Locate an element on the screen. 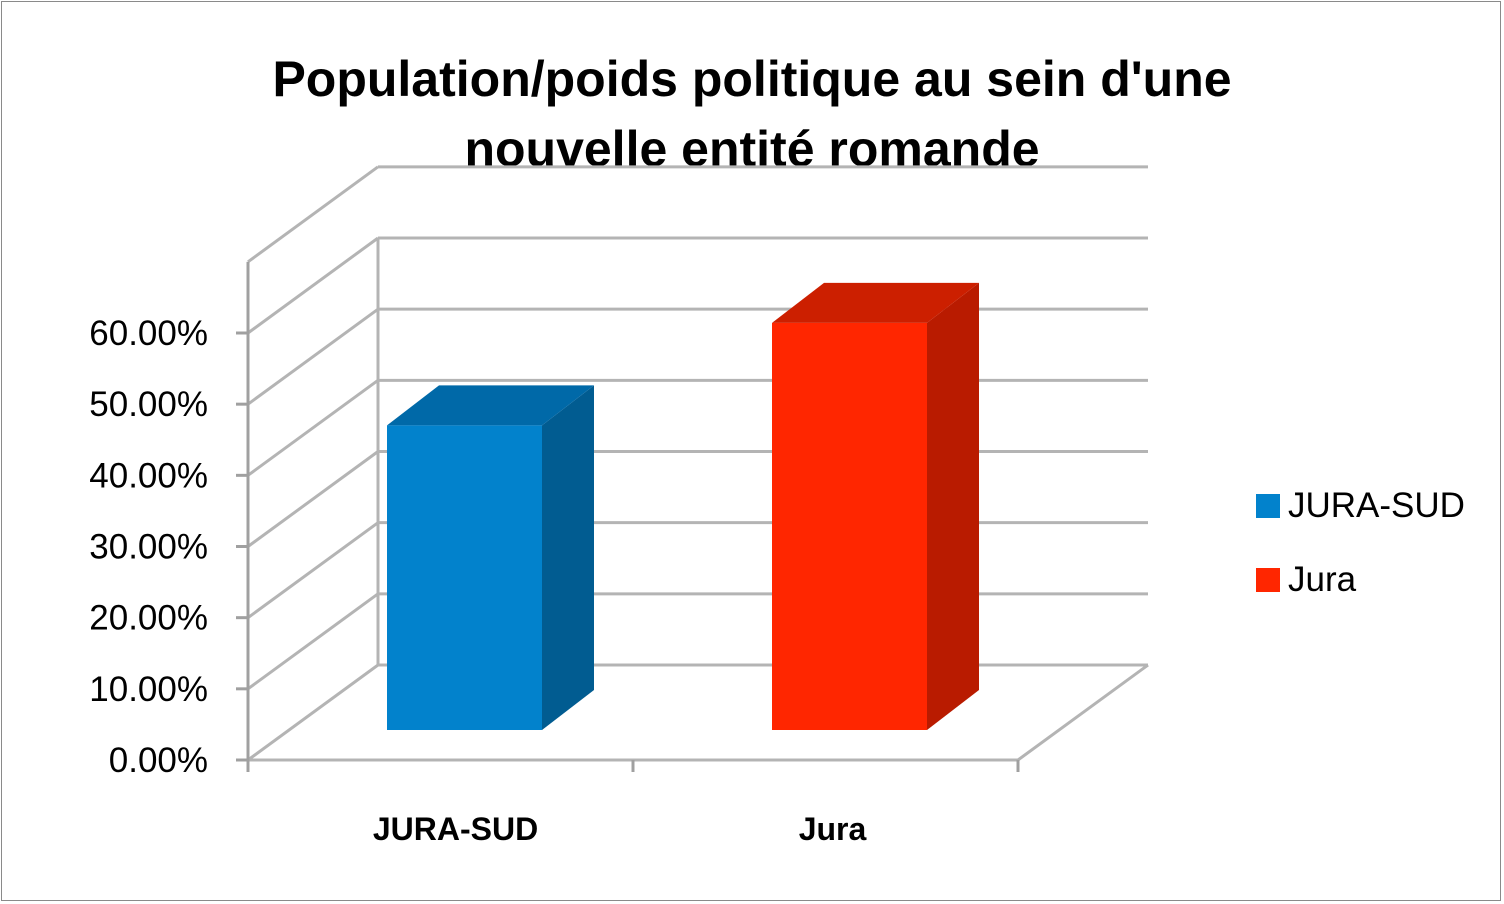  y-tick-label: 0.00% is located at coordinates (158, 760).